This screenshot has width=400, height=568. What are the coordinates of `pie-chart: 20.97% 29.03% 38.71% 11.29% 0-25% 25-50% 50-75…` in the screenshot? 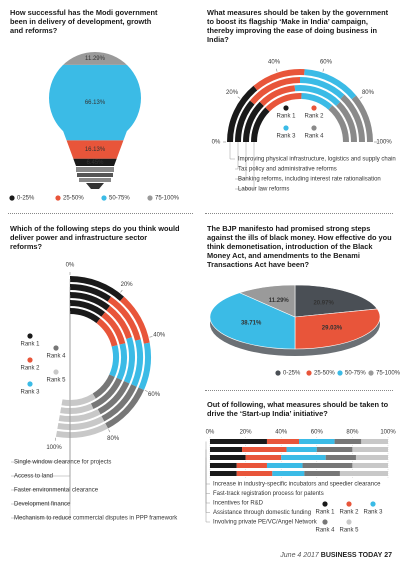 It's located at (304, 330).